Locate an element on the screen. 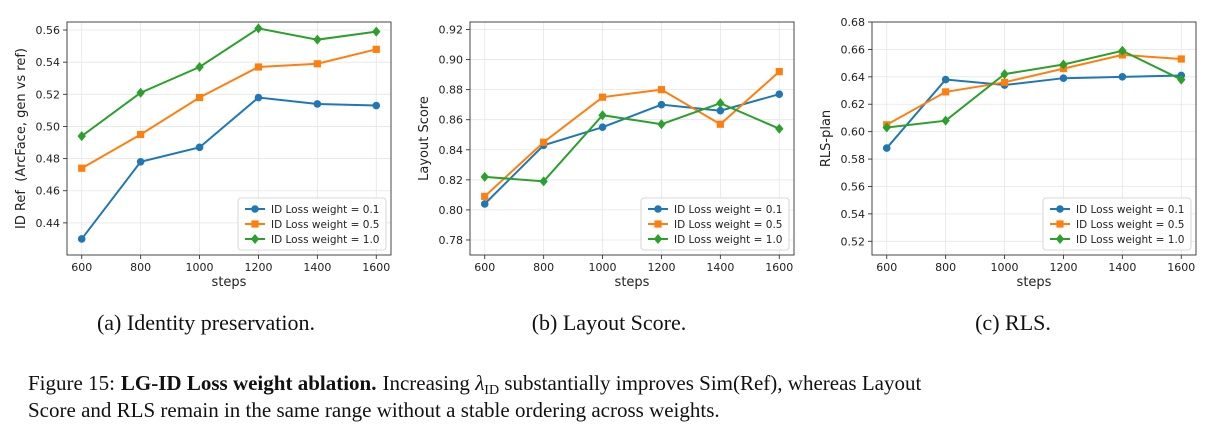  y-axis-label: RLS-plan is located at coordinates (826, 138).